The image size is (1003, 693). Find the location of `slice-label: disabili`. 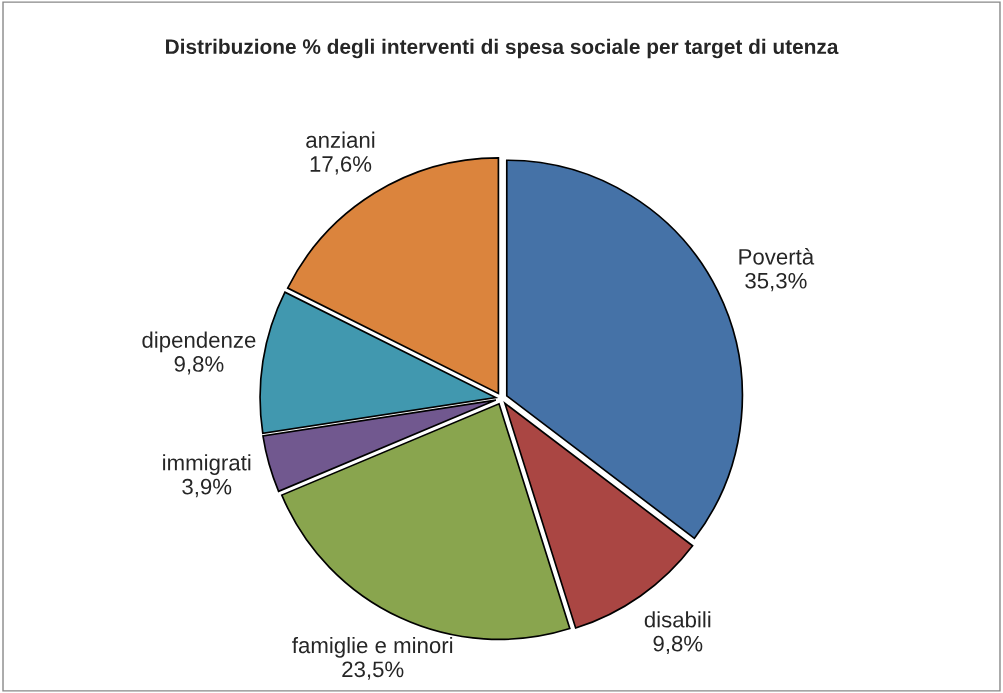

slice-label: disabili is located at coordinates (677, 619).